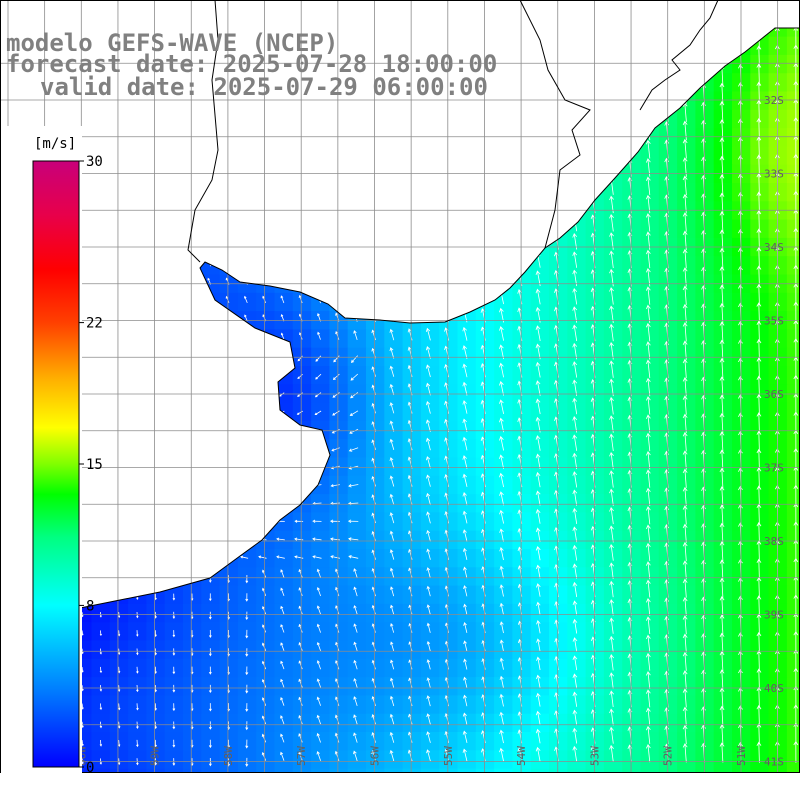  What do you see at coordinates (741, 756) in the screenshot?
I see `lon-label: 51W` at bounding box center [741, 756].